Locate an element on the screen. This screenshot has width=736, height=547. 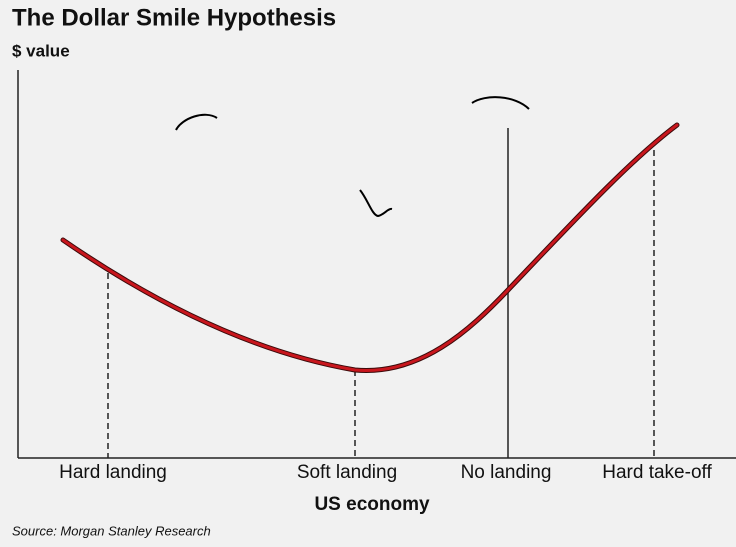
category-label: Hard landing is located at coordinates (113, 472).